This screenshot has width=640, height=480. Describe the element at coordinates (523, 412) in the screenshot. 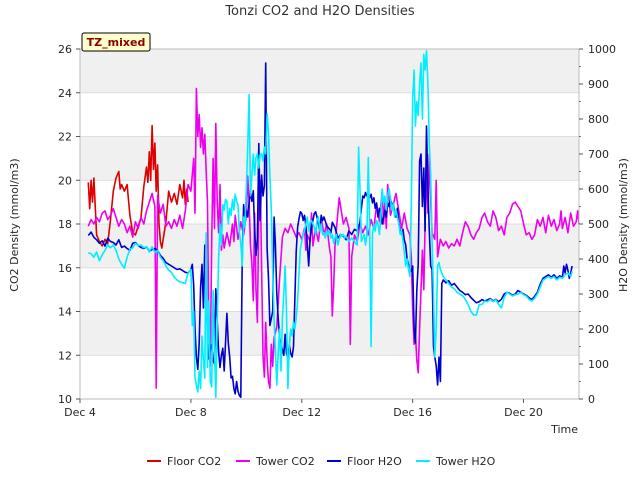

I see `x-tick-label: Dec 20` at that location.